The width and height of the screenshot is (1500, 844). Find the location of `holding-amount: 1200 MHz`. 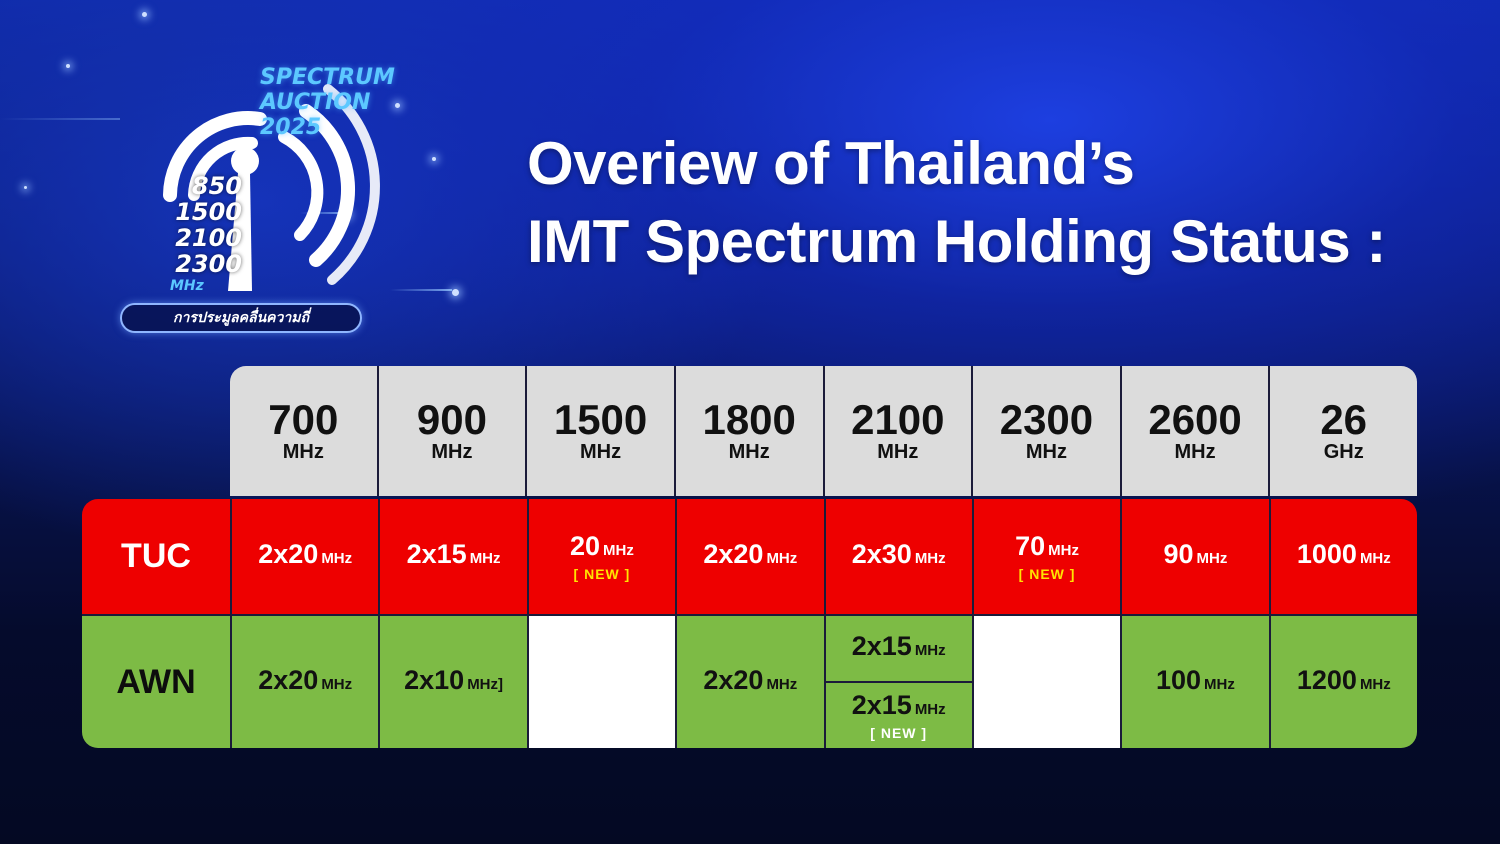

holding-amount: 1200 MHz is located at coordinates (1343, 679).